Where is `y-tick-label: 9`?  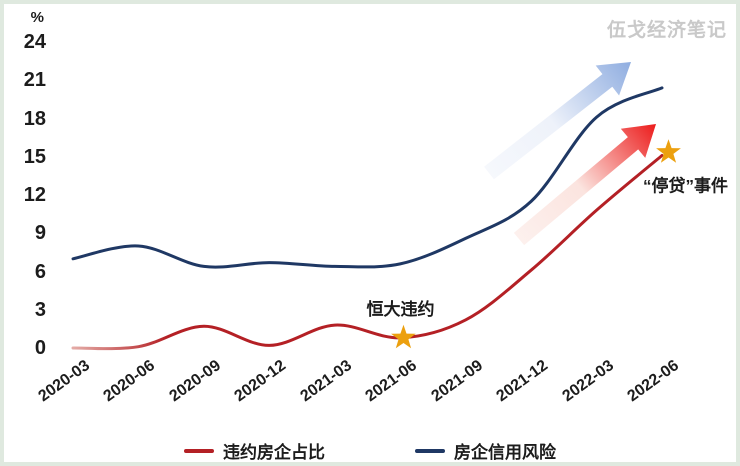 y-tick-label: 9 is located at coordinates (40, 233).